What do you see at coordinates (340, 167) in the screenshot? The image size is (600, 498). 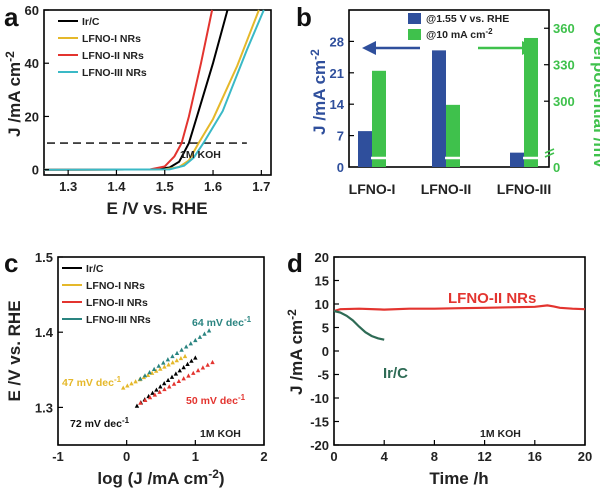 I see `left-y-tick-label-0: 0` at bounding box center [340, 167].